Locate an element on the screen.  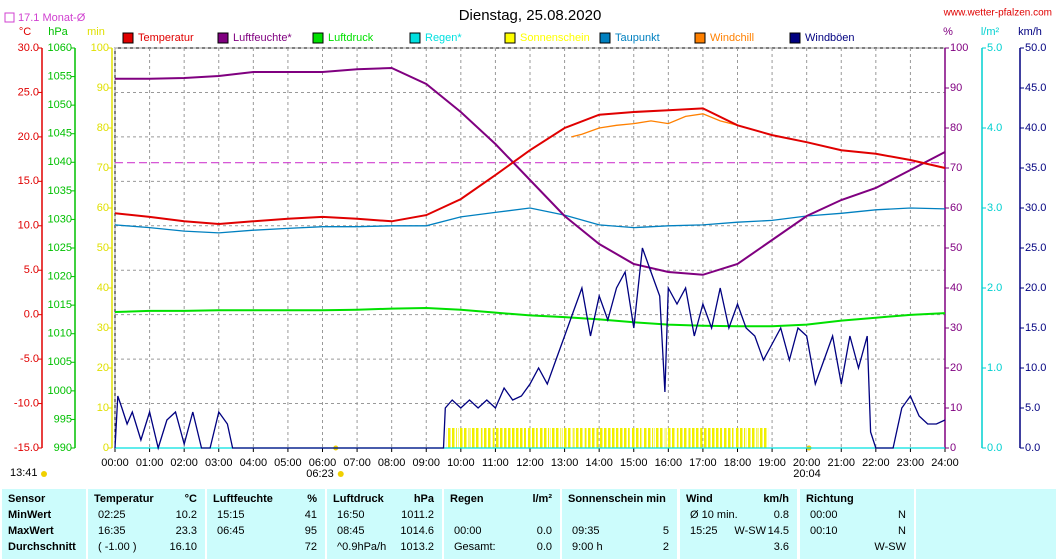
table-cell: 23.3 is located at coordinates (186, 531).